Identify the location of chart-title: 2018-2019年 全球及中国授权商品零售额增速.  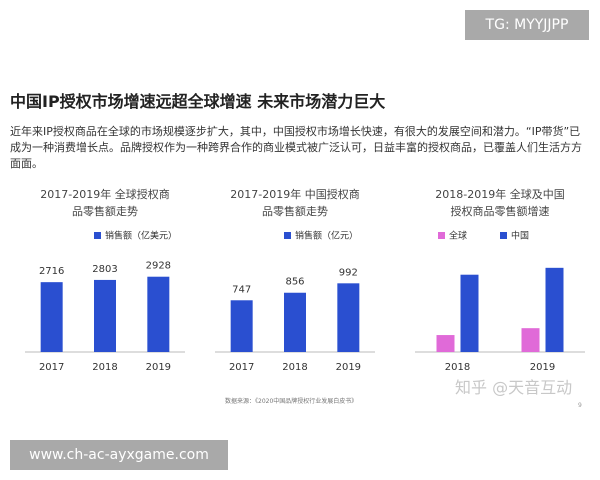
(500, 203).